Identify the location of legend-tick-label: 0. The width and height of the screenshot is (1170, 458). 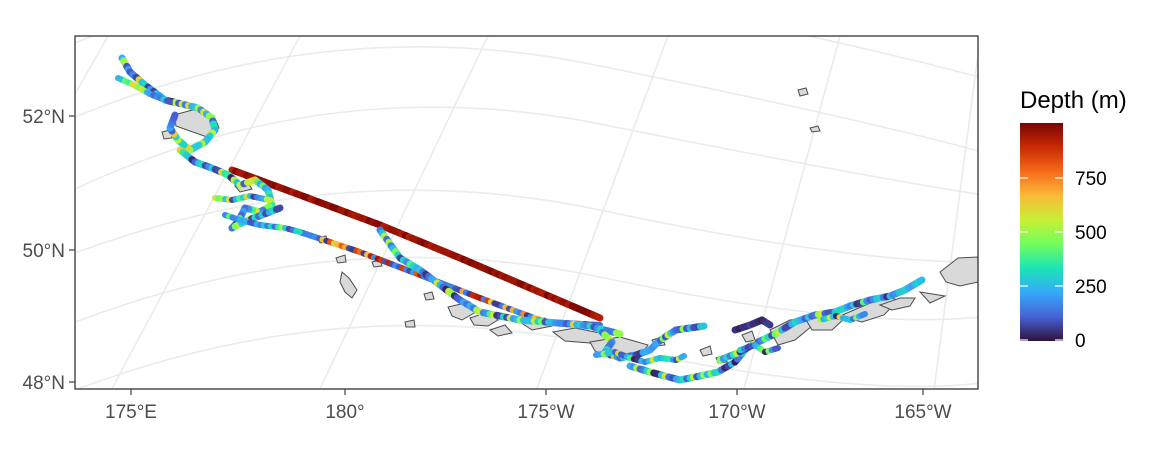
(1080, 341).